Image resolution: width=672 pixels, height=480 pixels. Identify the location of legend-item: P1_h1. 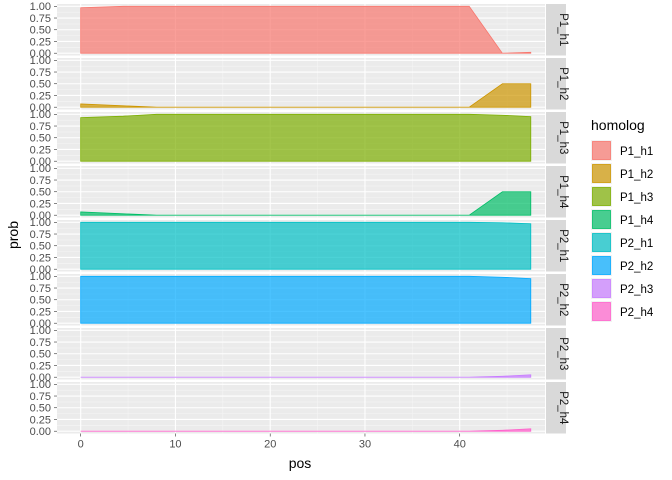
(622, 150).